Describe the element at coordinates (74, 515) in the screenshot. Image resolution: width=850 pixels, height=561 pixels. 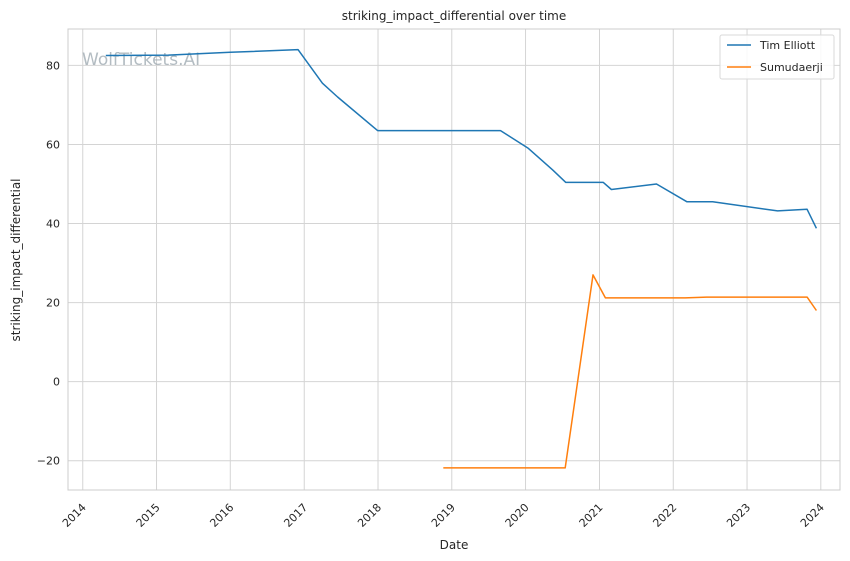
I see `x-tick-label: 2014` at that location.